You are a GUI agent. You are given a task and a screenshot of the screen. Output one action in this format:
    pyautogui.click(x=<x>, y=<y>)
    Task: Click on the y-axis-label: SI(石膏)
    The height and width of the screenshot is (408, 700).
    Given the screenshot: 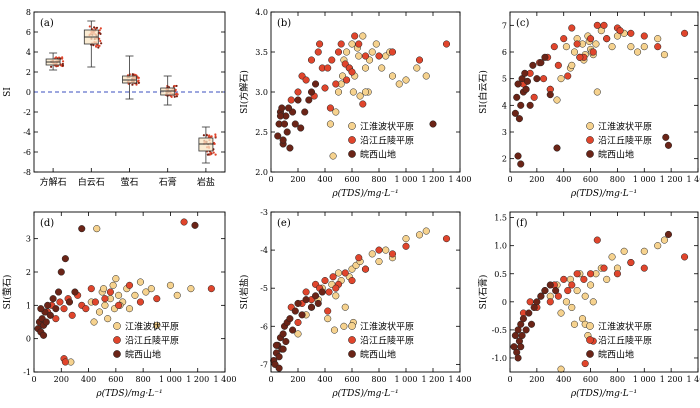 What is the action you would take?
    pyautogui.click(x=483, y=292)
    